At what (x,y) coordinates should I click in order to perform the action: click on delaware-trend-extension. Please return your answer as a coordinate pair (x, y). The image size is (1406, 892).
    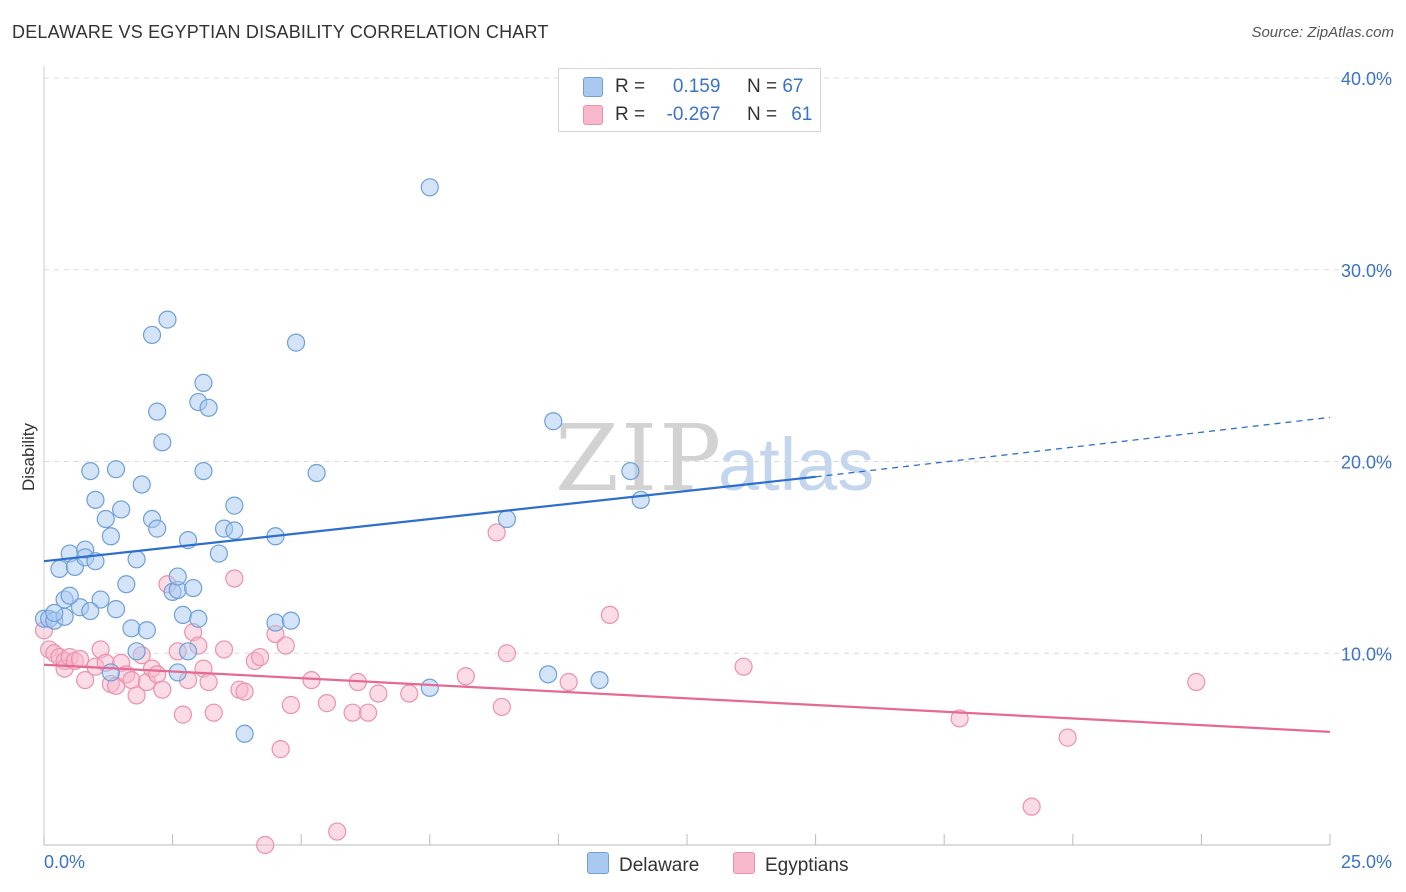
    Looking at the image, I should click on (1073, 447).